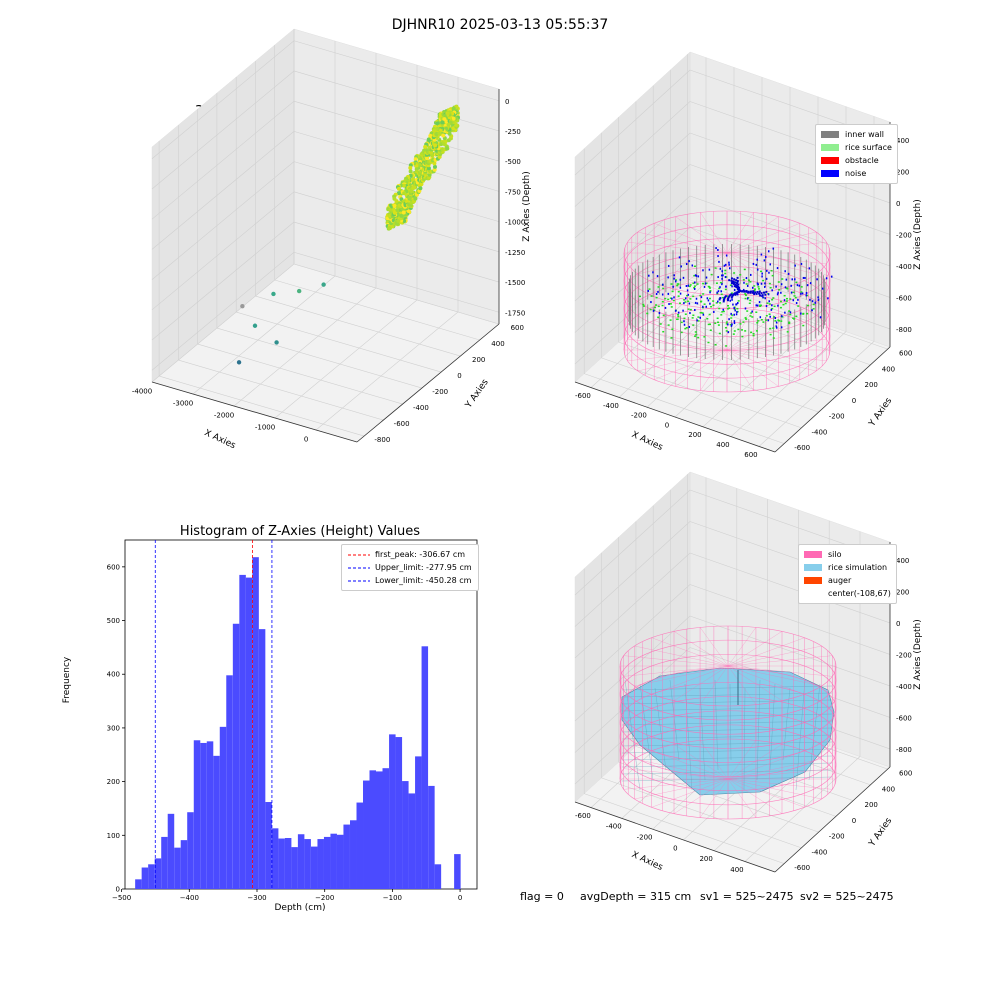 The height and width of the screenshot is (1000, 1000). Describe the element at coordinates (636, 896) in the screenshot. I see `footer-avgdepth: avgDepth = 315 cm` at that location.